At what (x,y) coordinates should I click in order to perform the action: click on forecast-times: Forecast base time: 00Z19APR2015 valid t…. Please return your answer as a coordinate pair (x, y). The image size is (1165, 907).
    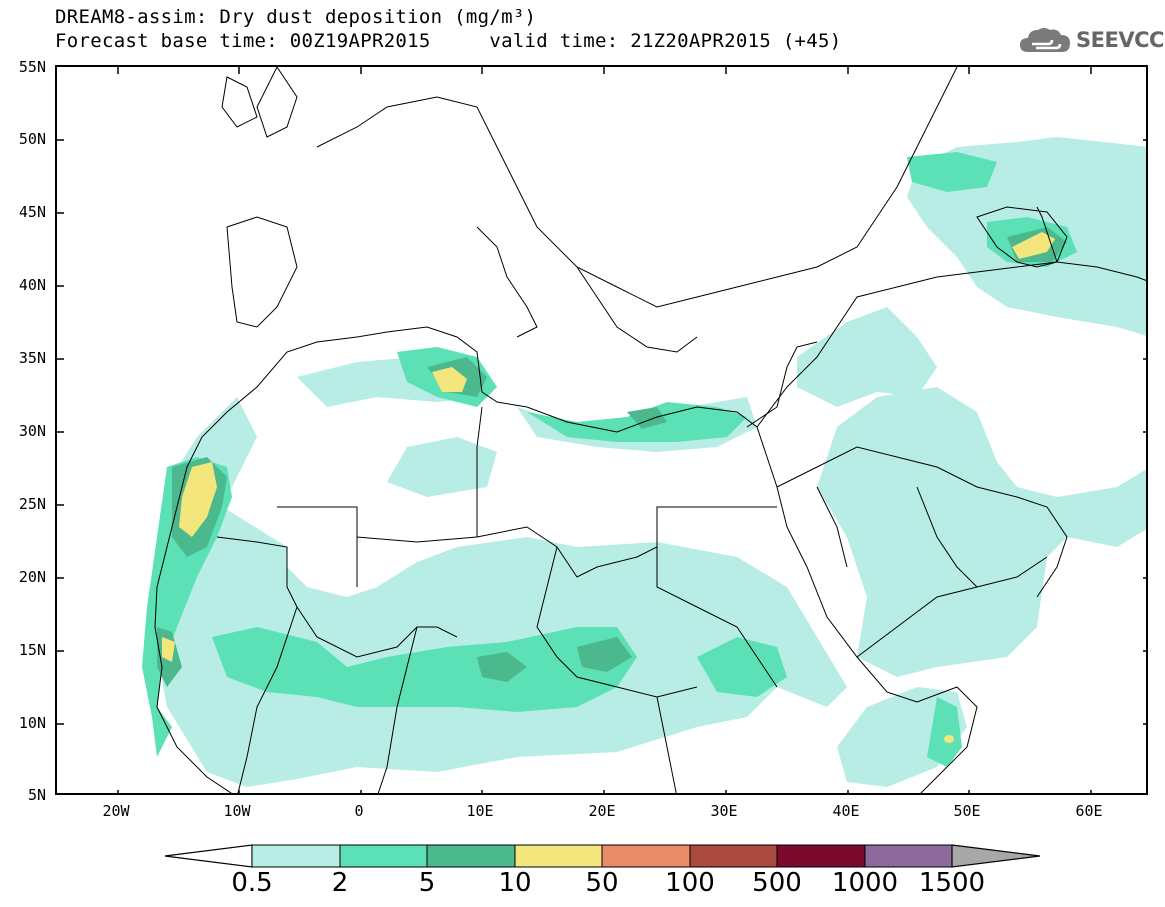
    Looking at the image, I should click on (448, 41).